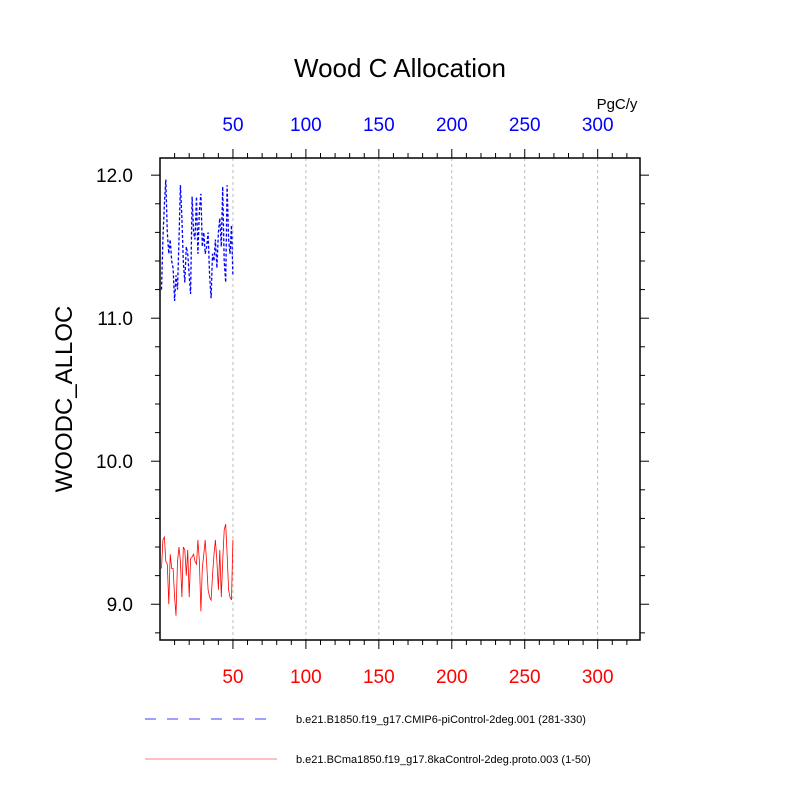 The width and height of the screenshot is (800, 800). Describe the element at coordinates (452, 677) in the screenshot. I see `x-tick-label-bottom: 200` at that location.